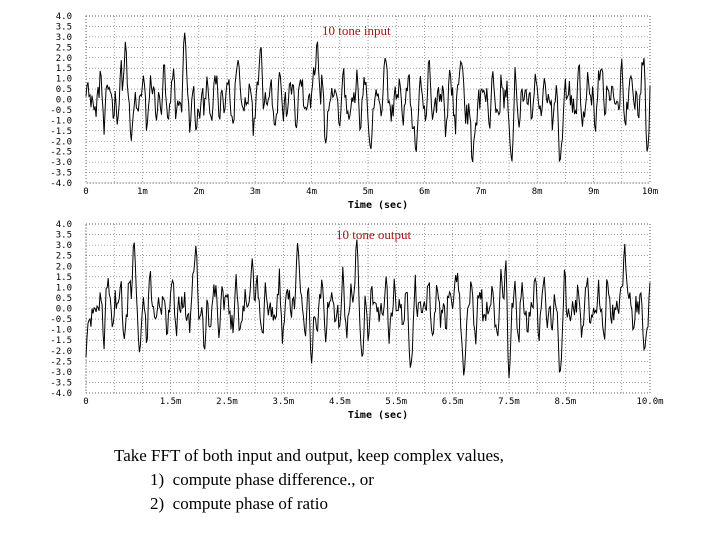 This screenshot has width=720, height=540. Describe the element at coordinates (373, 234) in the screenshot. I see `chart-title: 10 tone output` at that location.